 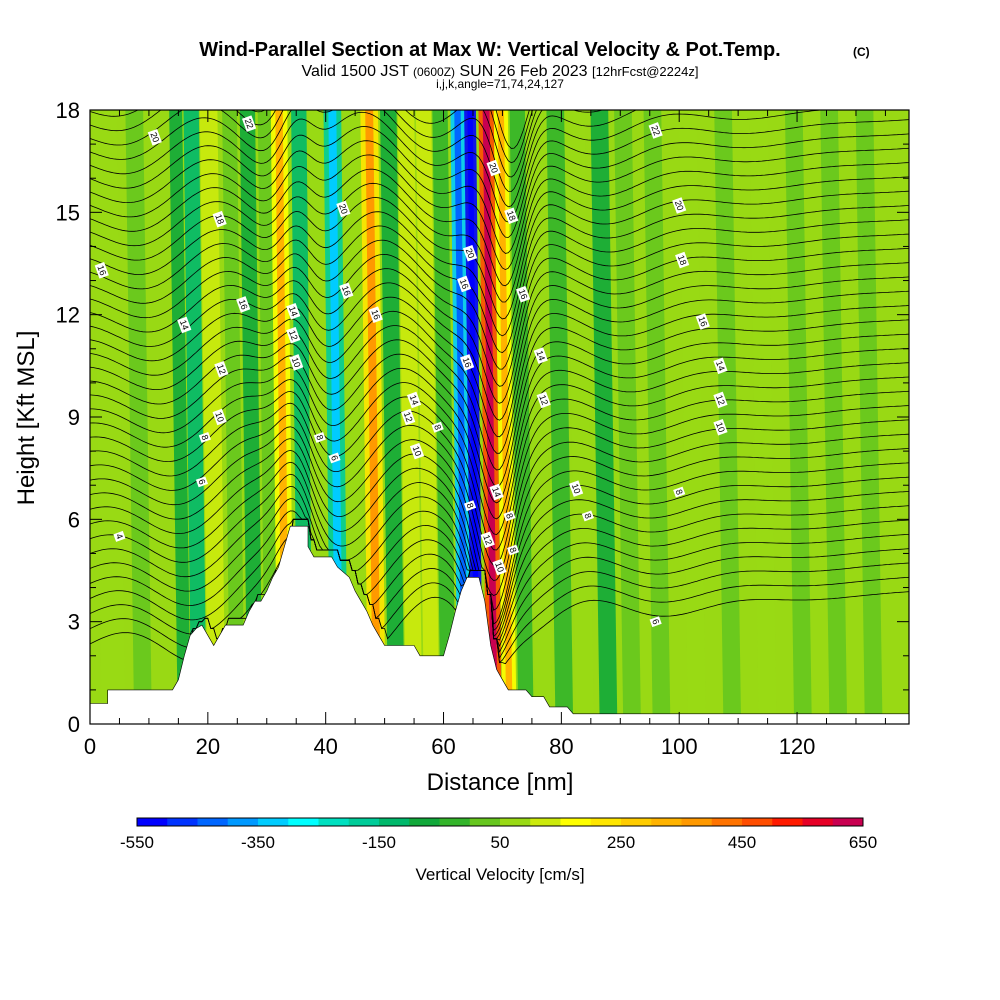 What do you see at coordinates (219, 219) in the screenshot?
I see `svg-text: 18` at bounding box center [219, 219].